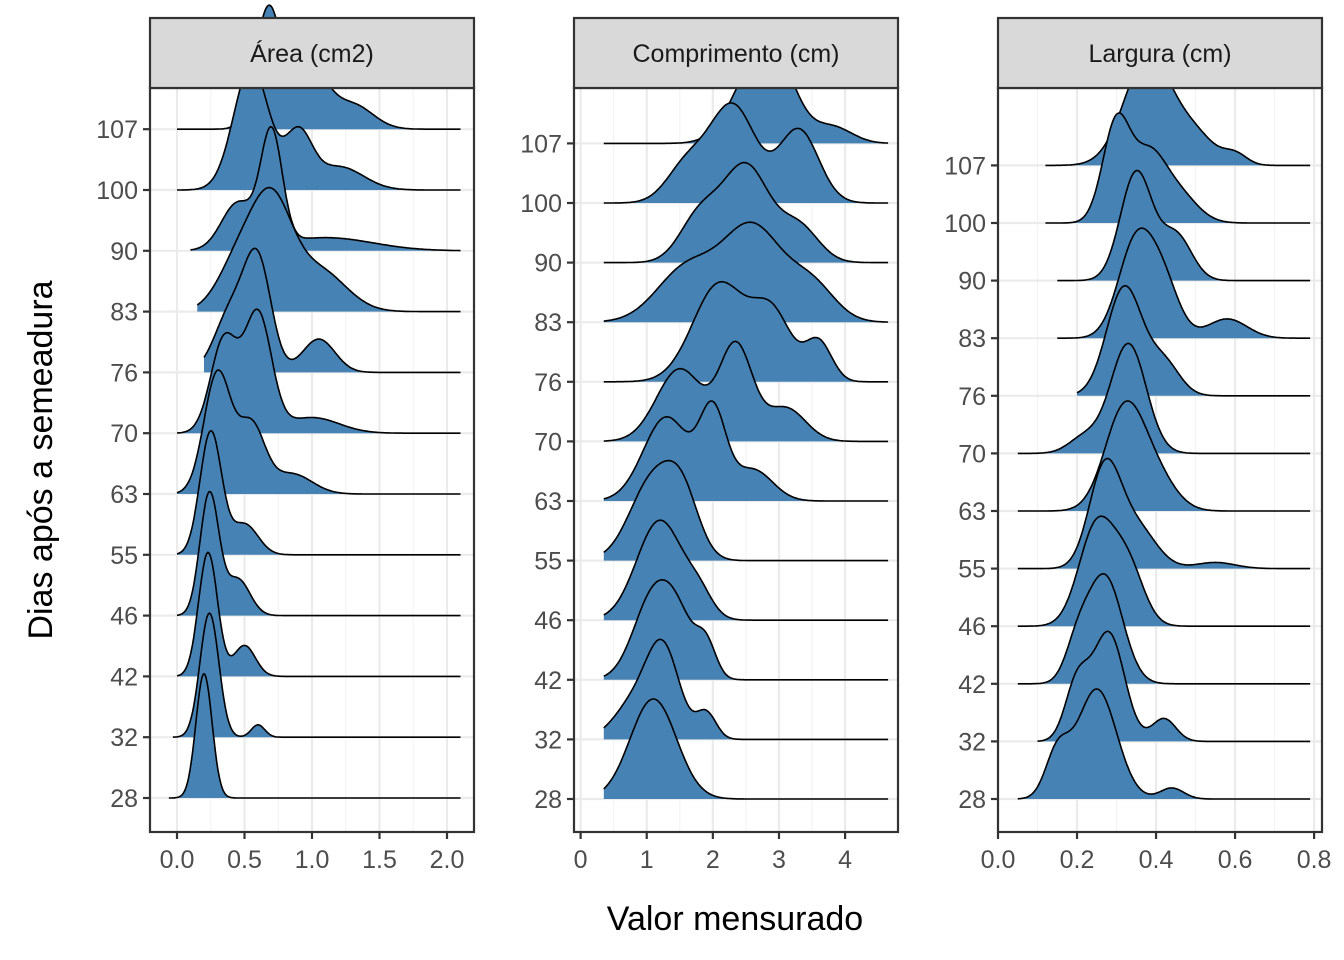 This screenshot has height=960, width=1344. Describe the element at coordinates (845, 860) in the screenshot. I see `x-tick-label: 4` at that location.